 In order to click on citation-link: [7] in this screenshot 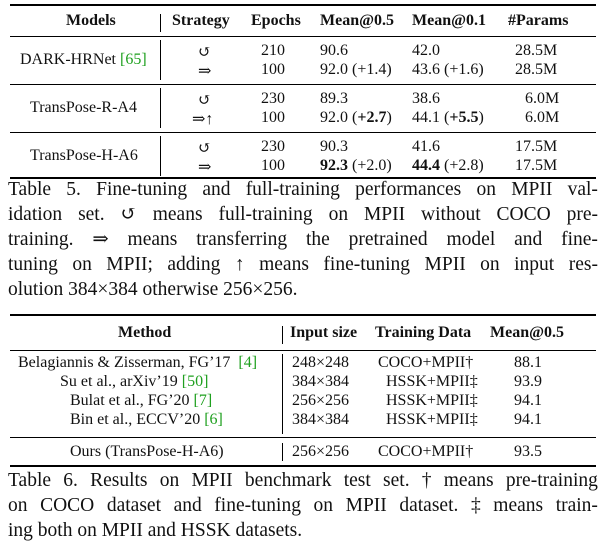, I will do `click(203, 400)`.